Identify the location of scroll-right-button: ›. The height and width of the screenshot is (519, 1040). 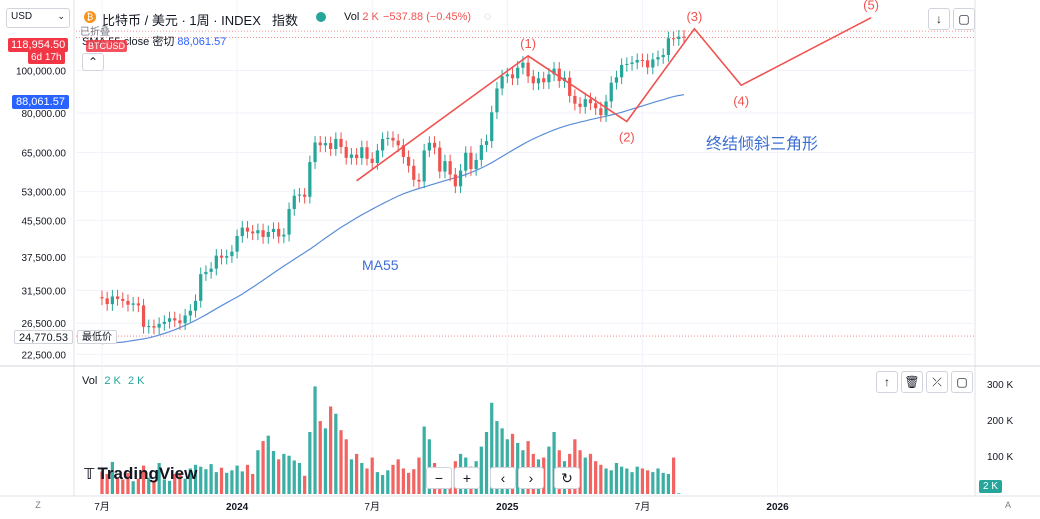
(531, 478).